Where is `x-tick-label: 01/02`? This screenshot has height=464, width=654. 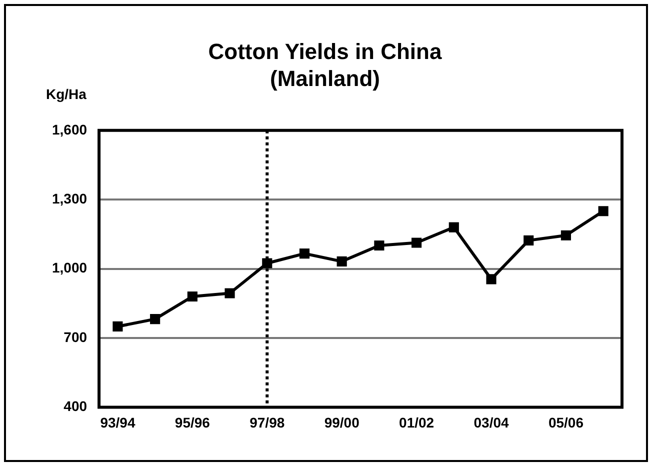 x-tick-label: 01/02 is located at coordinates (416, 422).